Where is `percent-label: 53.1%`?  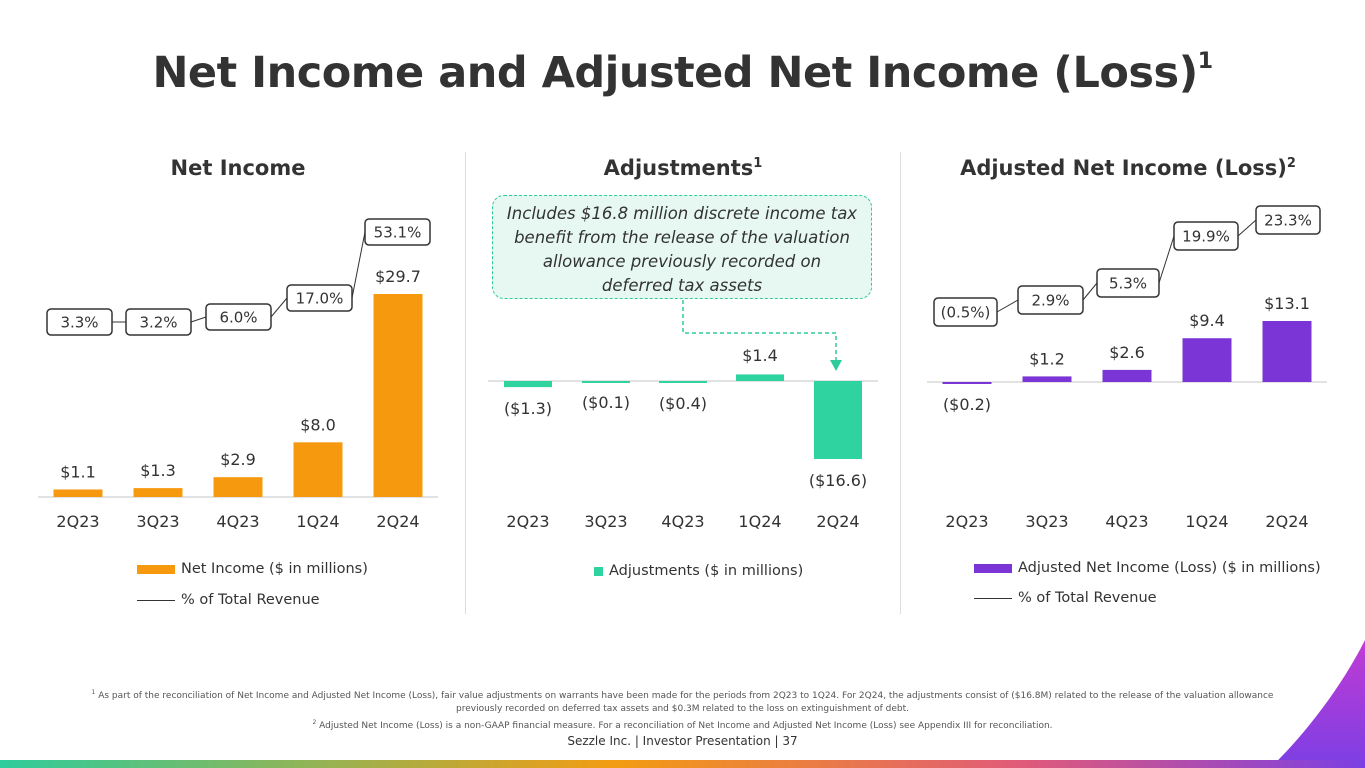
percent-label: 53.1% is located at coordinates (398, 233).